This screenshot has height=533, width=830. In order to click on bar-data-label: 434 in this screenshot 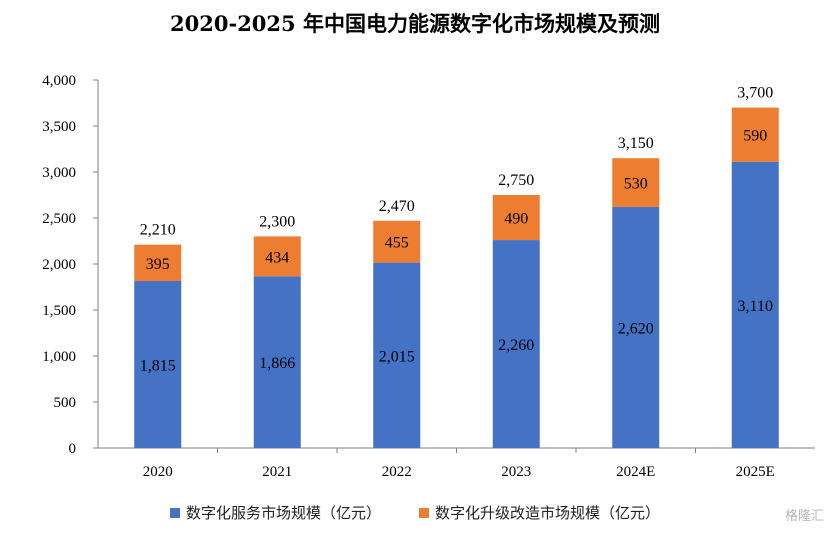, I will do `click(277, 257)`.